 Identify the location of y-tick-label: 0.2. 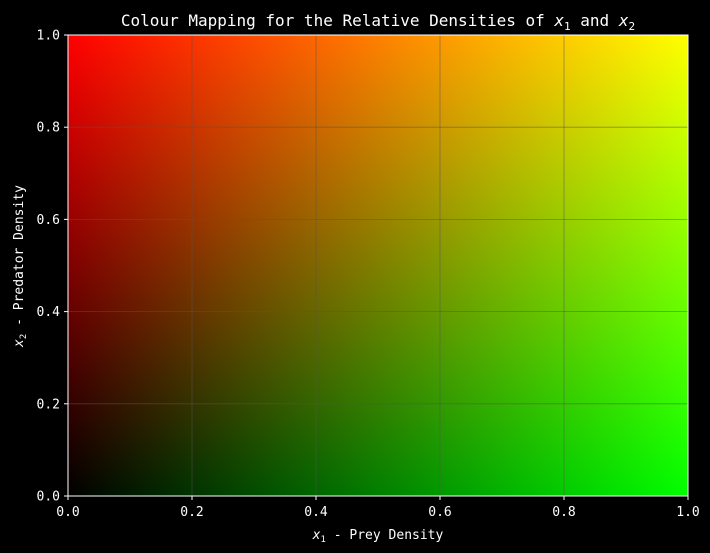
(48, 404).